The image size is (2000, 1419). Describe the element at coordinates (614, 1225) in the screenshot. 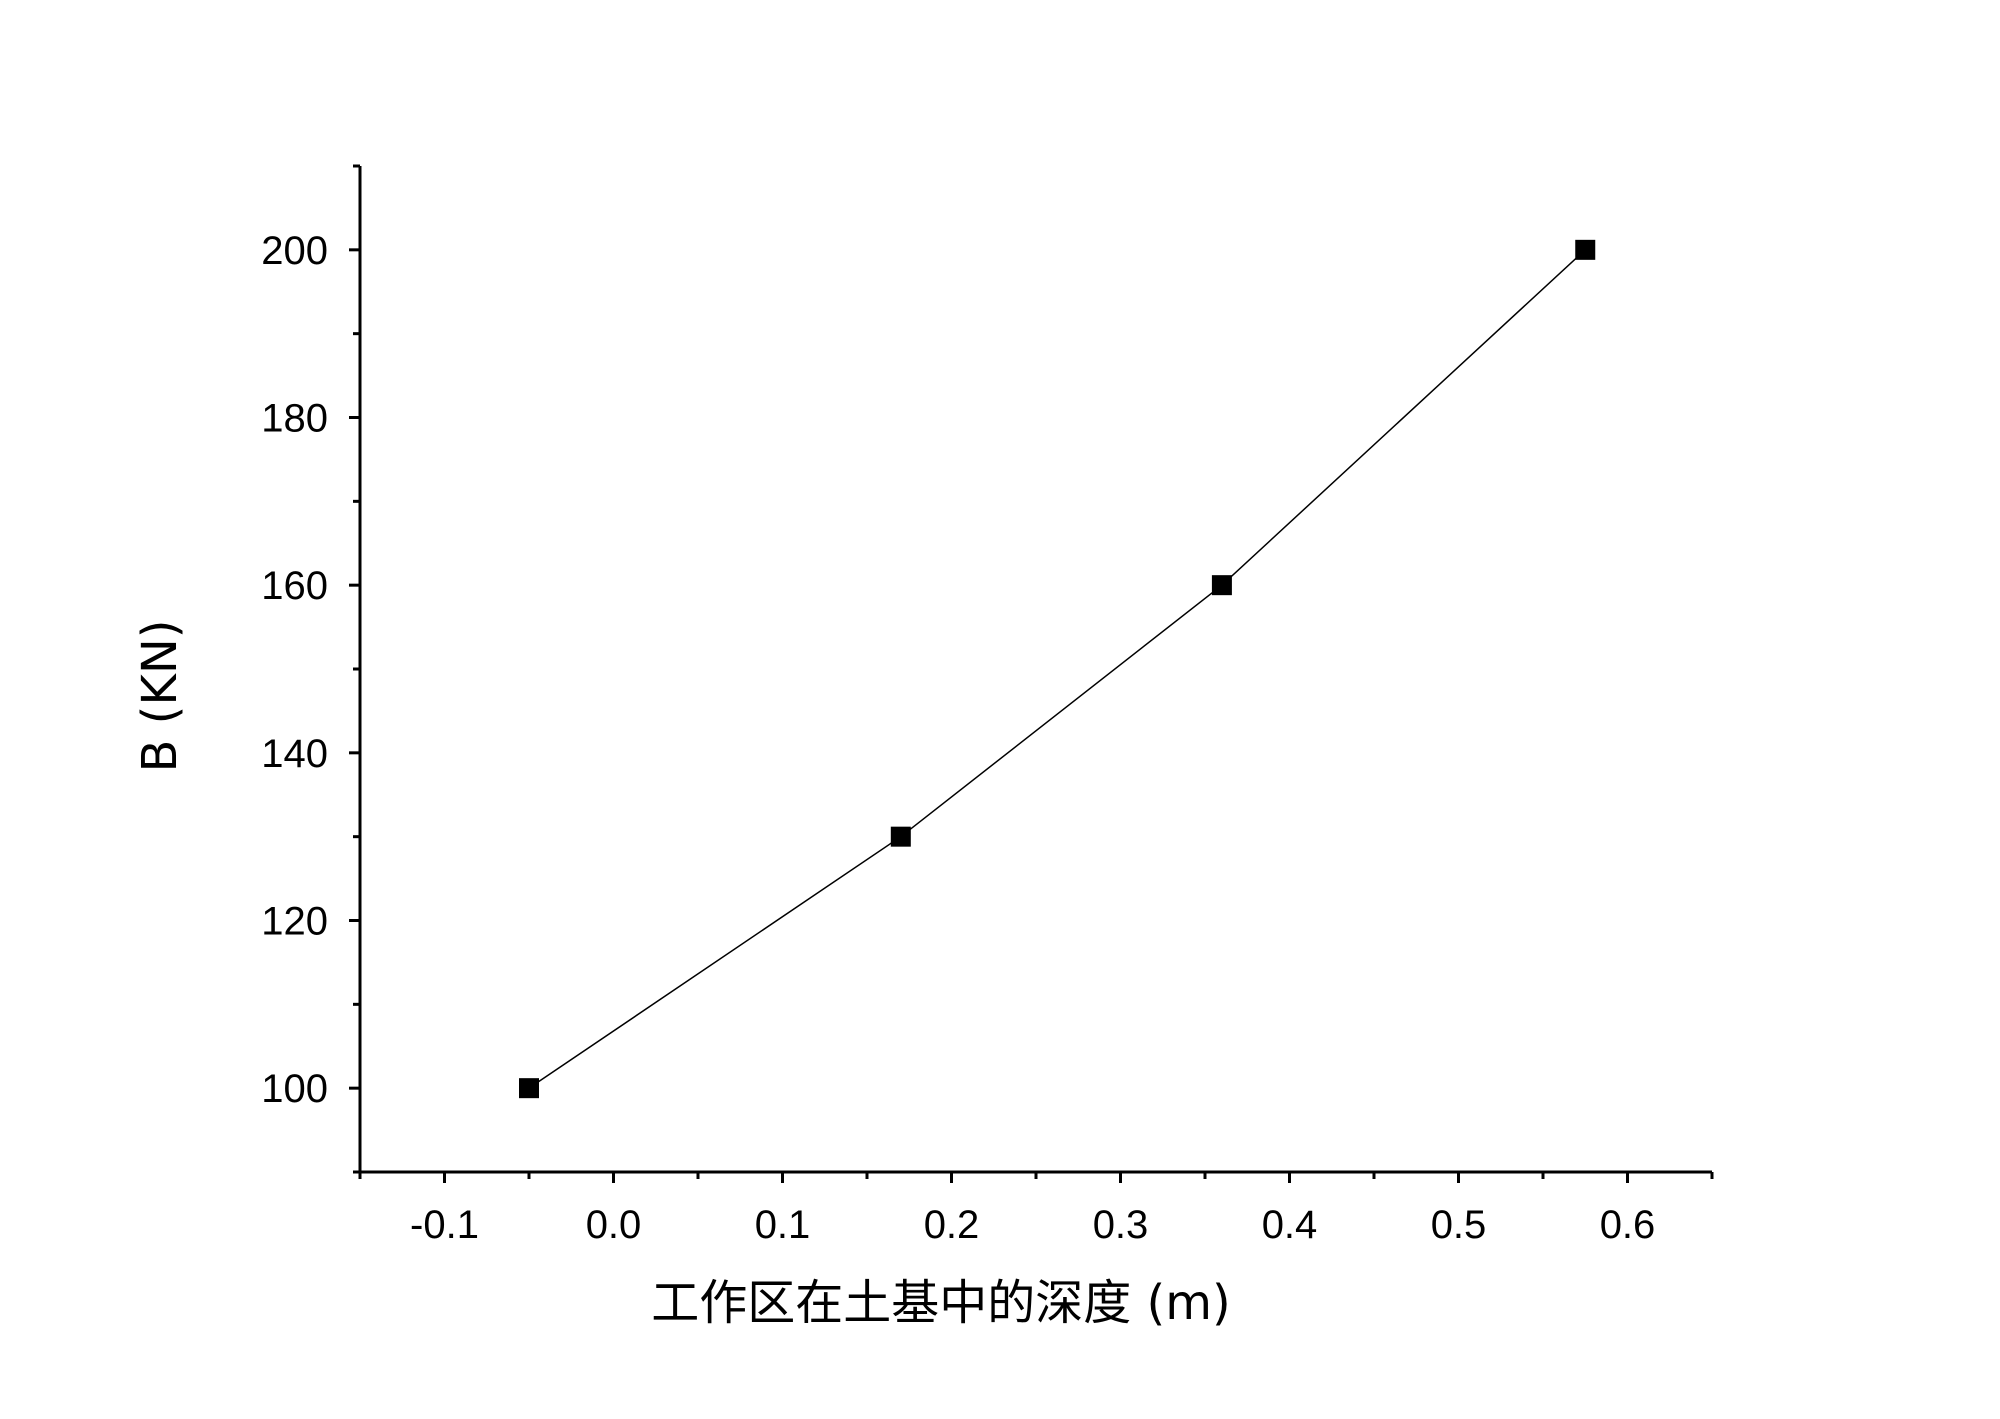

I see `x-tick-label: 0.0` at that location.